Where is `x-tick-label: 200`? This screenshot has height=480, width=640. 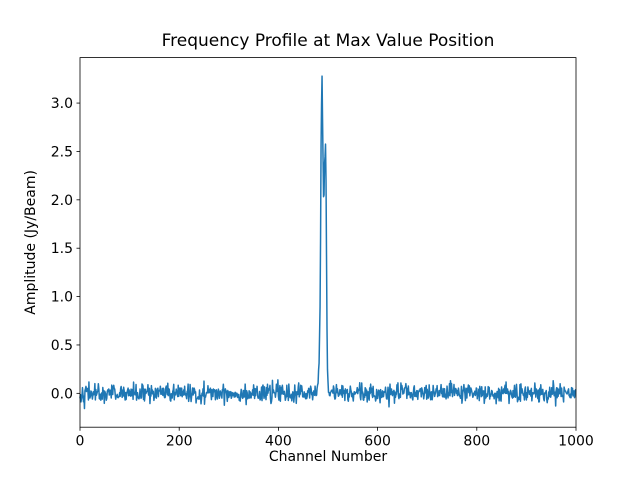 x-tick-label: 200 is located at coordinates (179, 442).